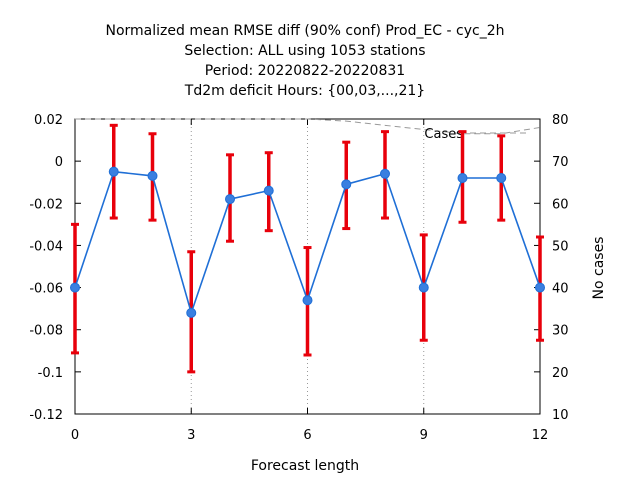 Image resolution: width=640 pixels, height=480 pixels. What do you see at coordinates (304, 51) in the screenshot?
I see `chart-title-line-2: Selection: ALL using 1053 stations` at bounding box center [304, 51].